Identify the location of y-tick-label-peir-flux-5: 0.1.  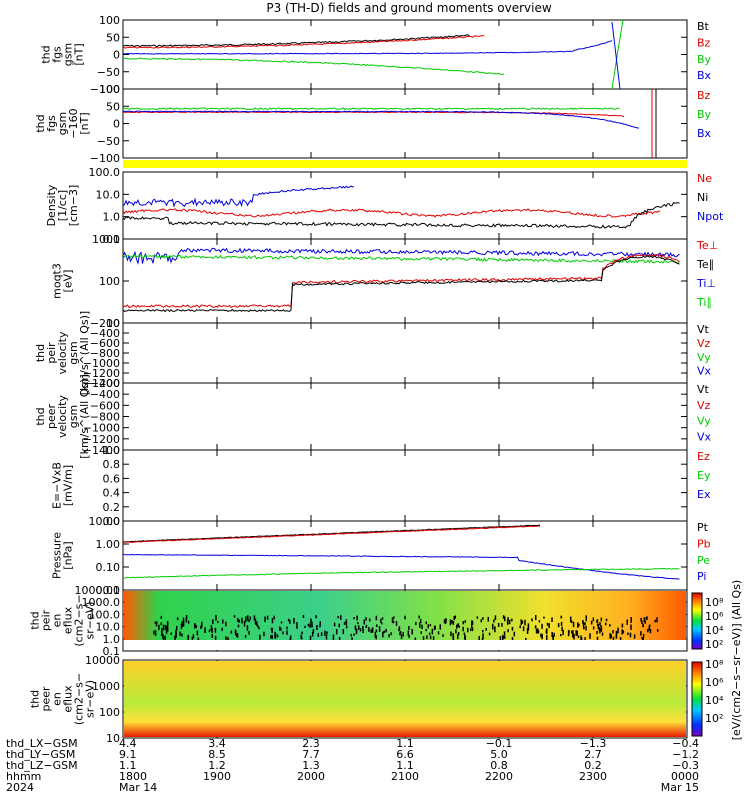
(112, 651).